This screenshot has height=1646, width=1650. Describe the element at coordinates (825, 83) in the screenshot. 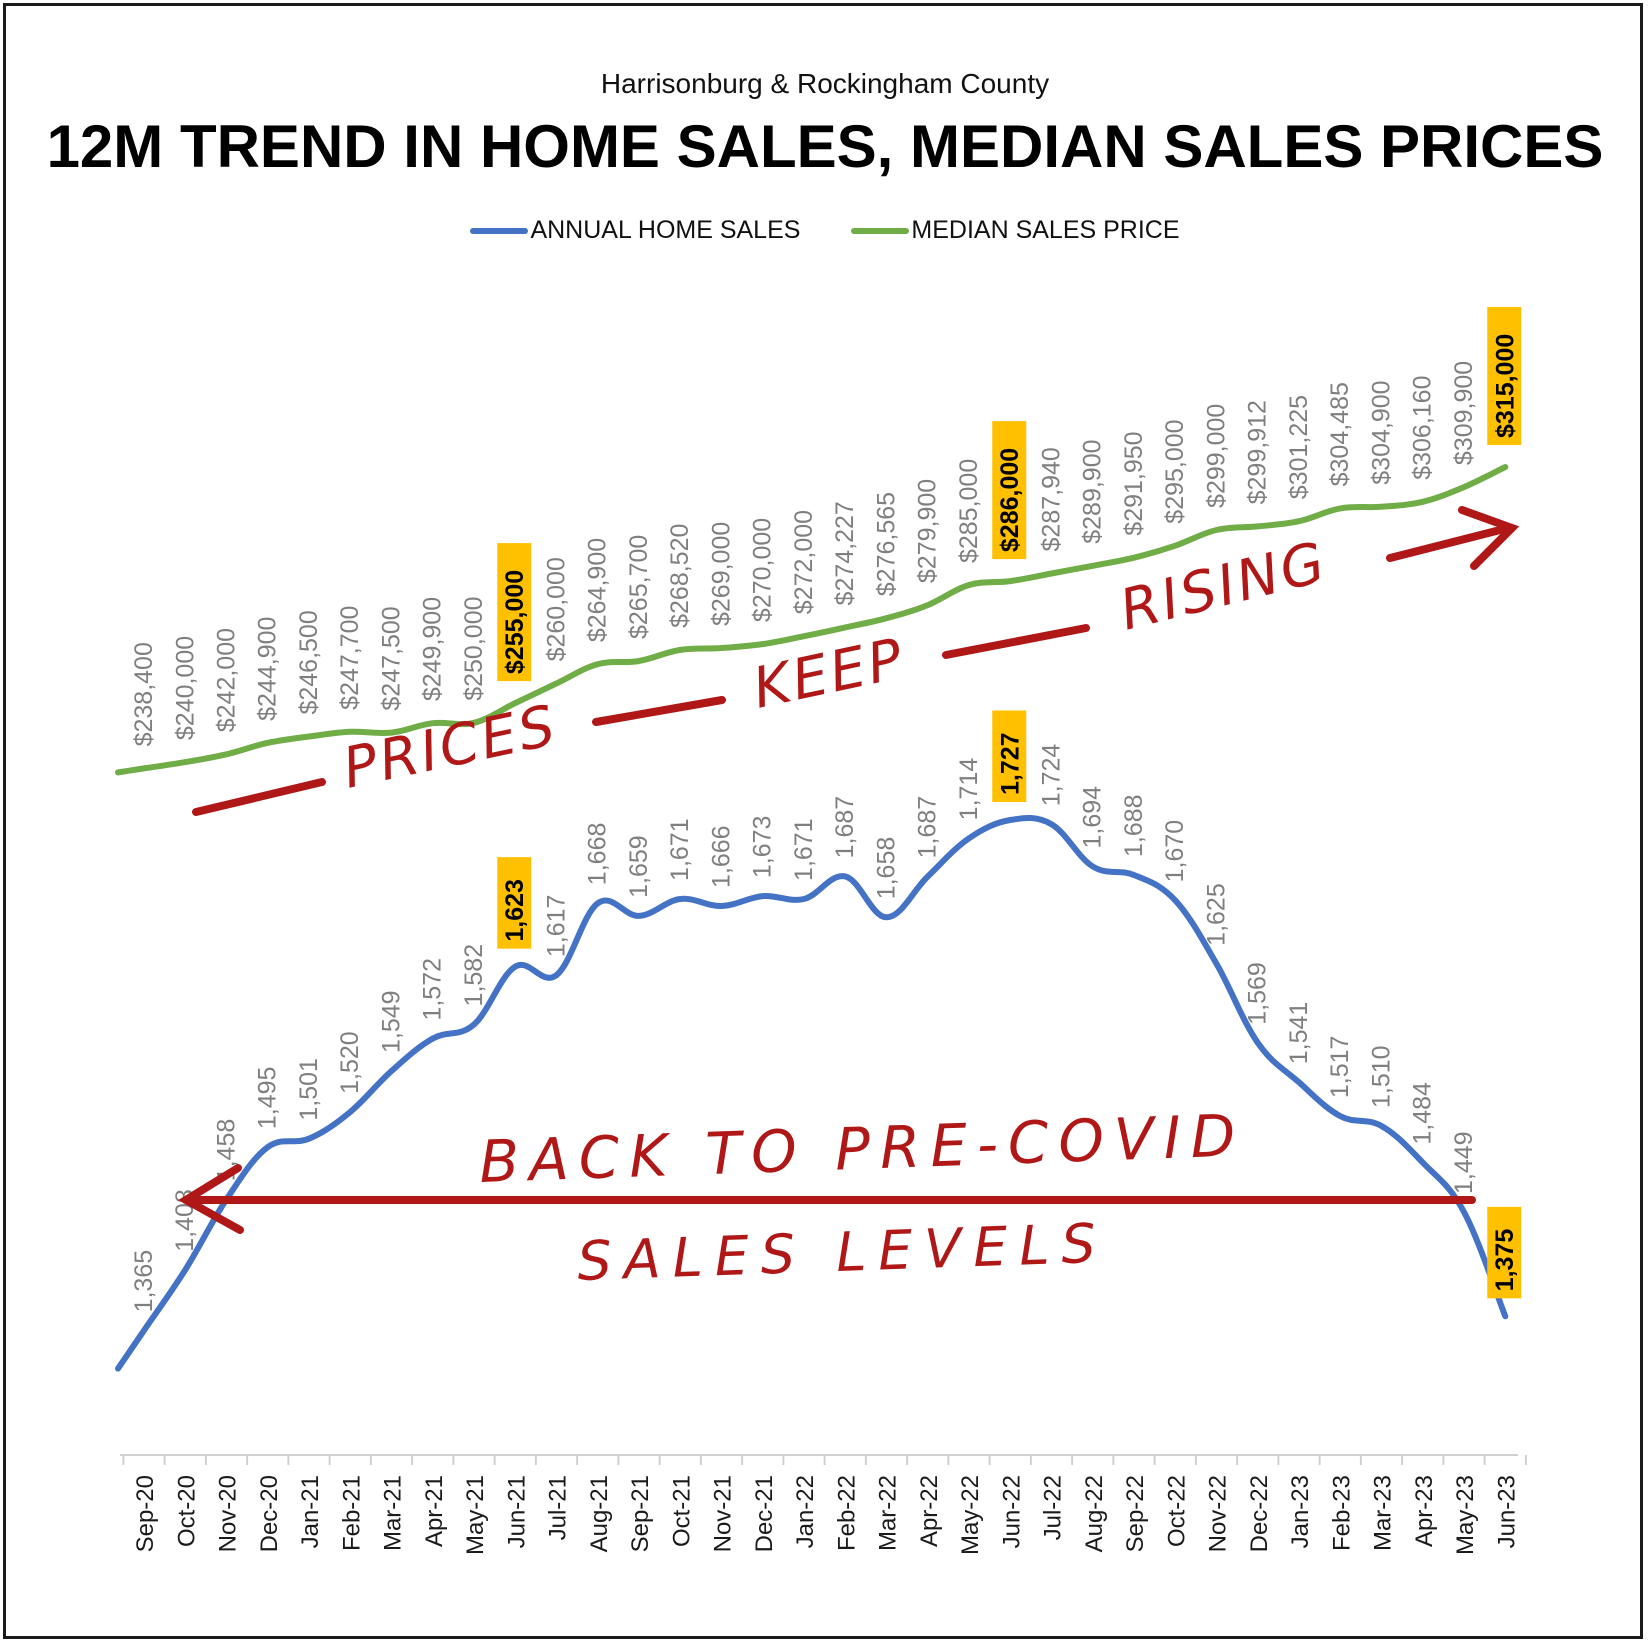

I see `chart-subtitle: Harrisonburg & Rockingham County` at that location.